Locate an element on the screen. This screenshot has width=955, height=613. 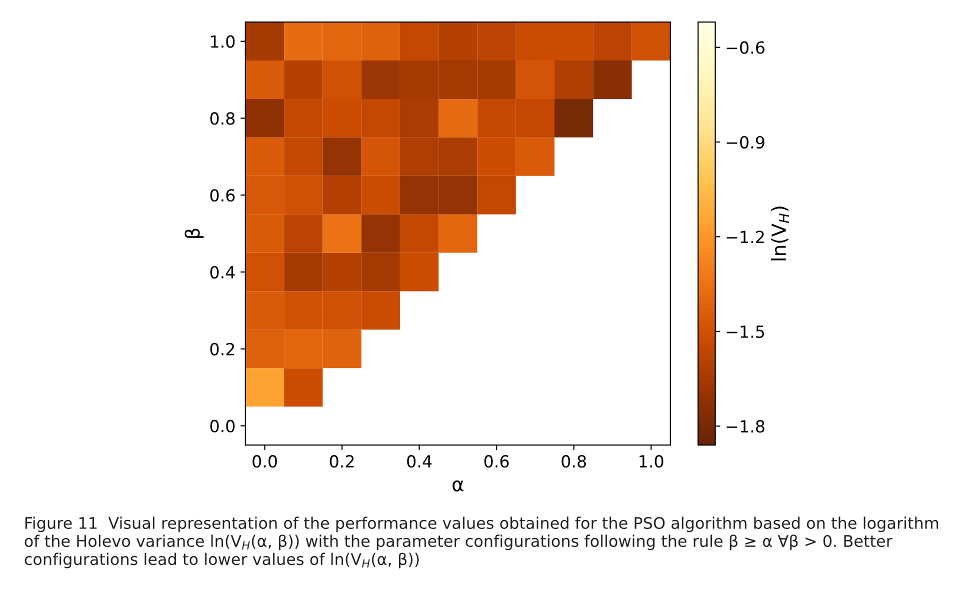
y-tick-label: 0.8 is located at coordinates (222, 118).